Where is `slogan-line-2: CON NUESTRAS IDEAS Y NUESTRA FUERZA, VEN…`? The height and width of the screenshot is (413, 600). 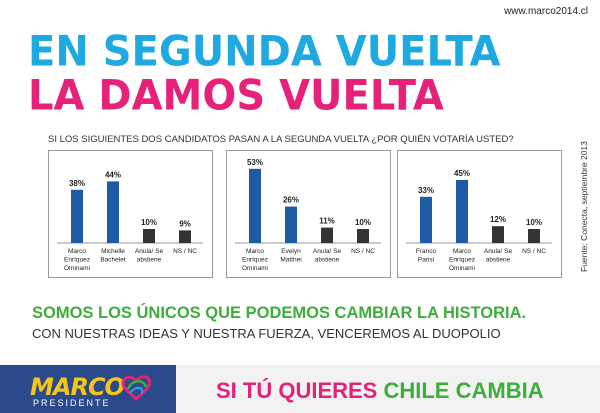 slogan-line-2: CON NUESTRAS IDEAS Y NUESTRA FUERZA, VEN… is located at coordinates (266, 333).